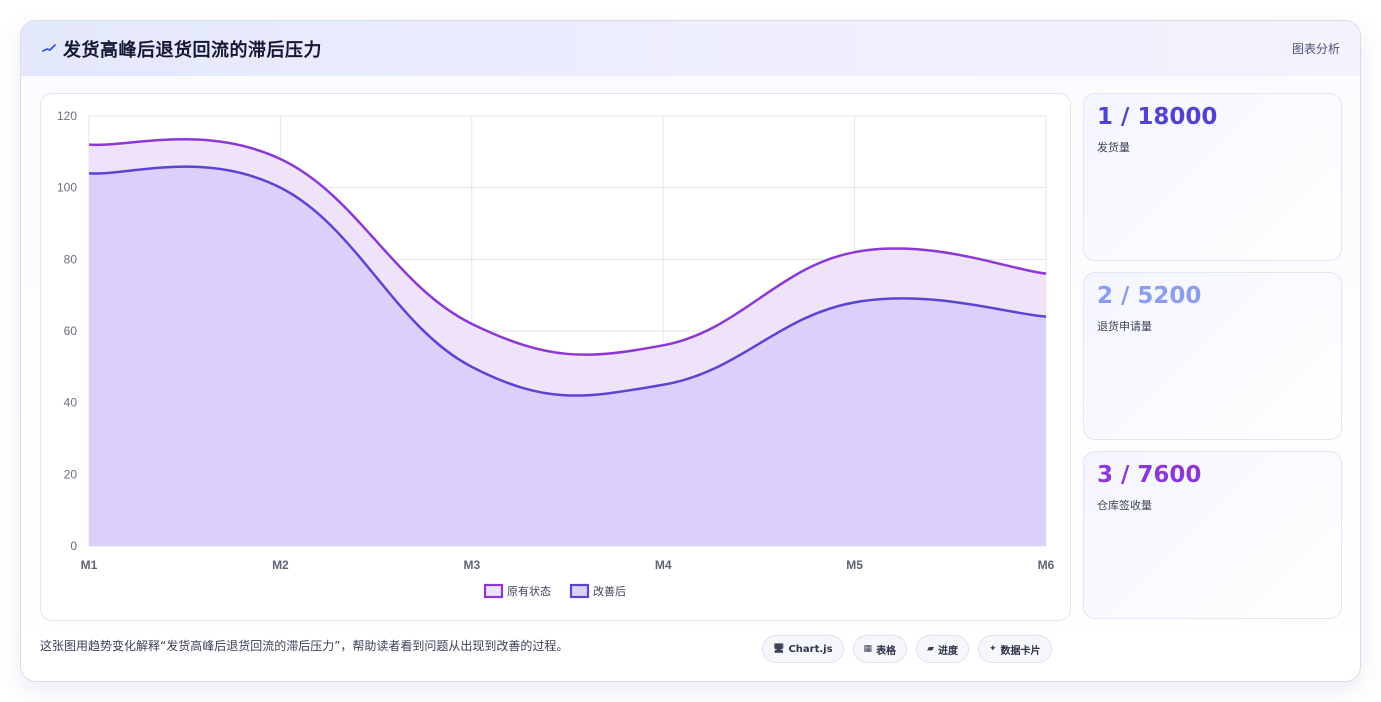 Image resolution: width=1381 pixels, height=702 pixels. What do you see at coordinates (71, 259) in the screenshot?
I see `y-tick-label: 80` at bounding box center [71, 259].